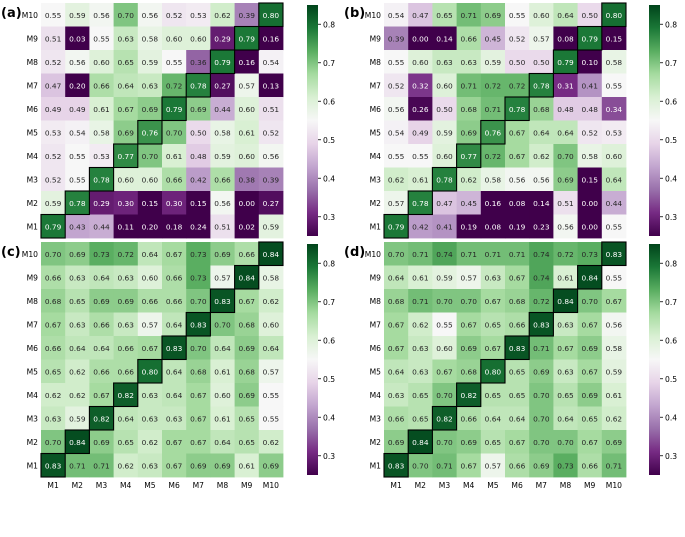  What do you see at coordinates (671, 263) in the screenshot?
I see `colorbar-tick-label: 0.8` at bounding box center [671, 263].